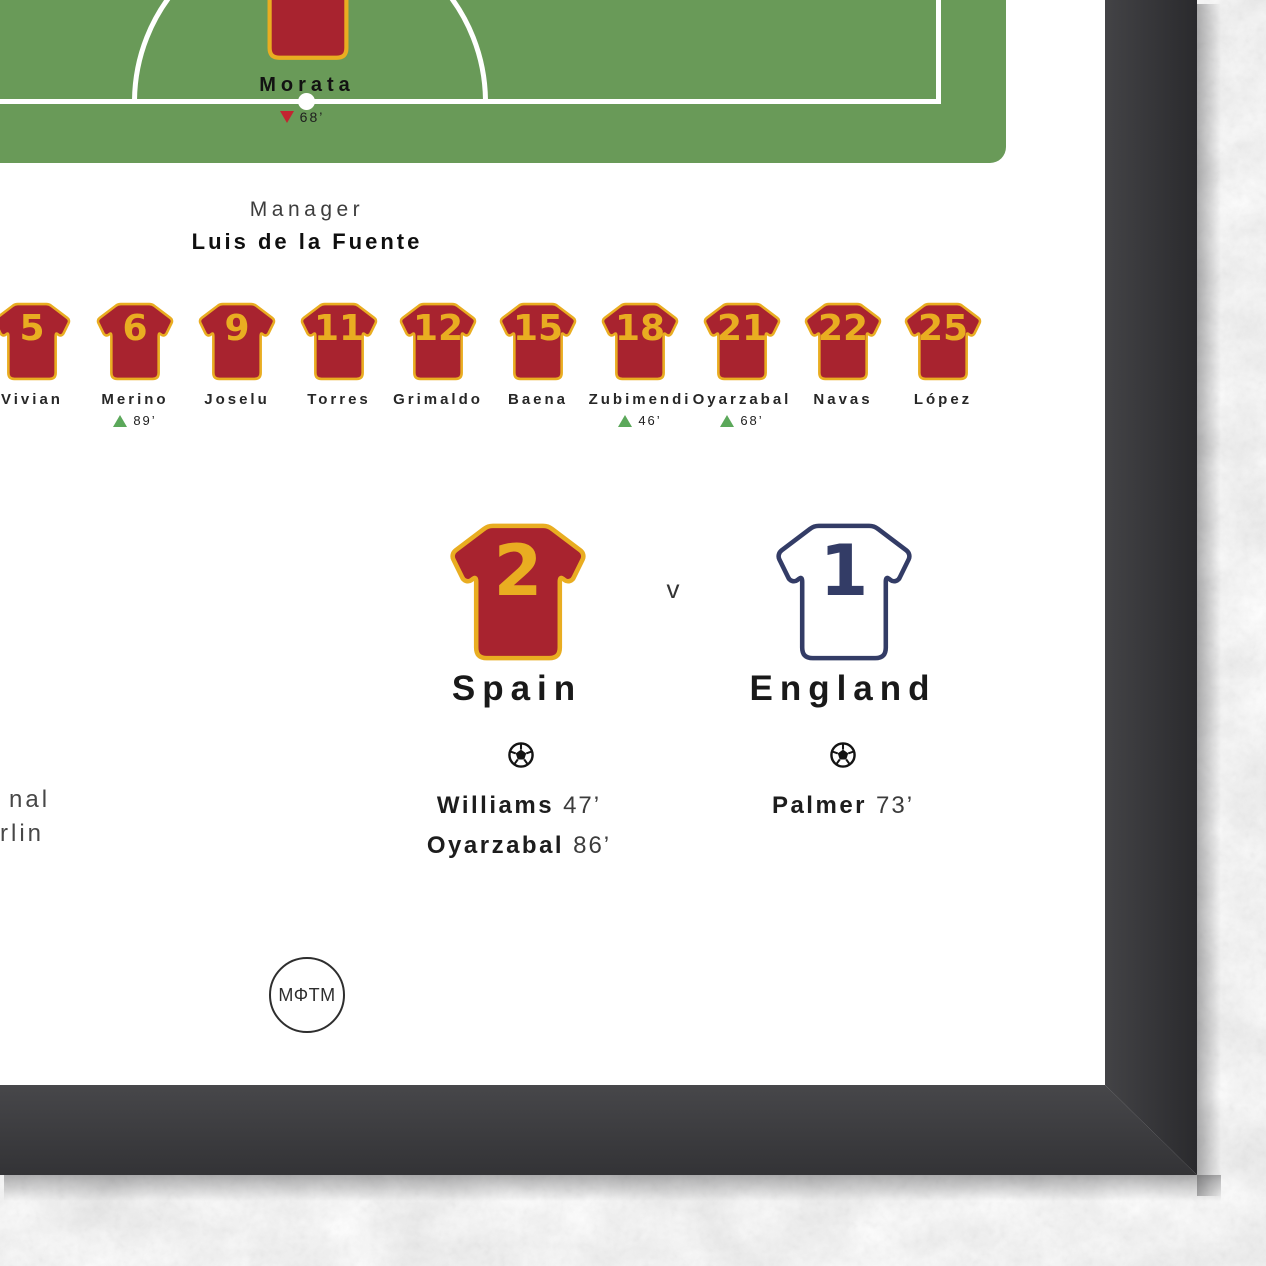 The height and width of the screenshot is (1266, 1266). I want to click on touchline-right, so click(938, 52).